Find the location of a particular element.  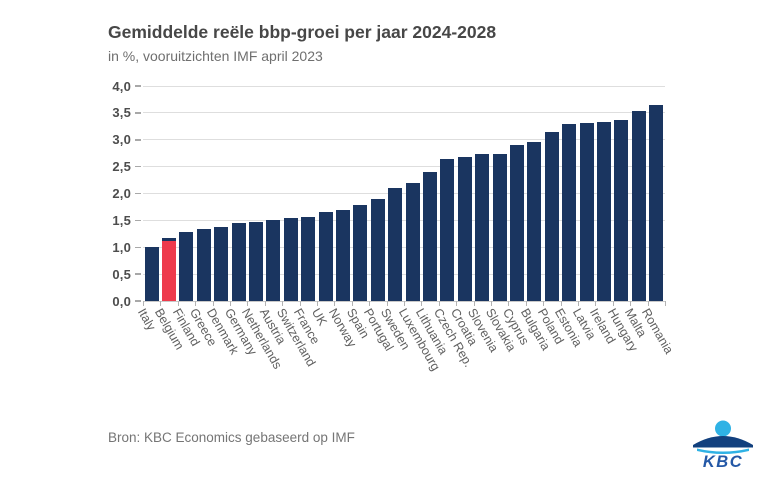

bar-czech-rep is located at coordinates (447, 229).